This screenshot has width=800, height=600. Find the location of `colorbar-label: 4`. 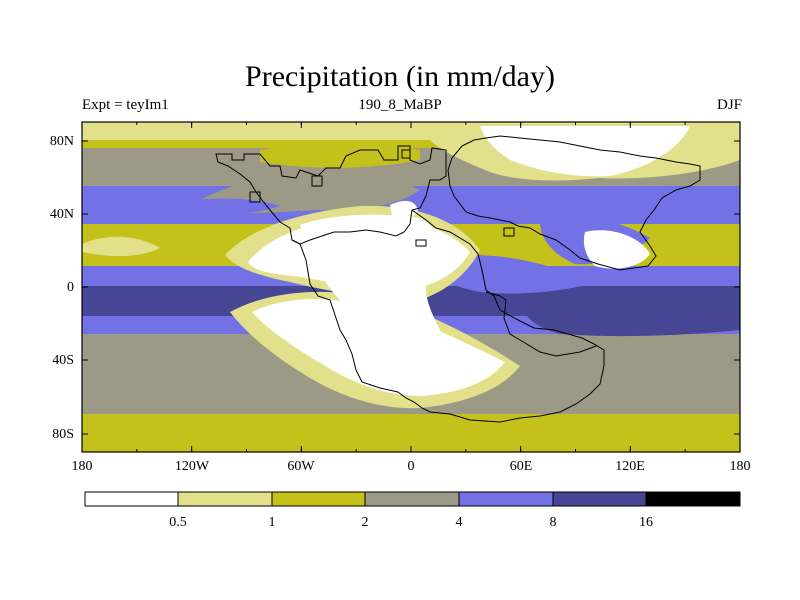

colorbar-label: 4 is located at coordinates (459, 522).